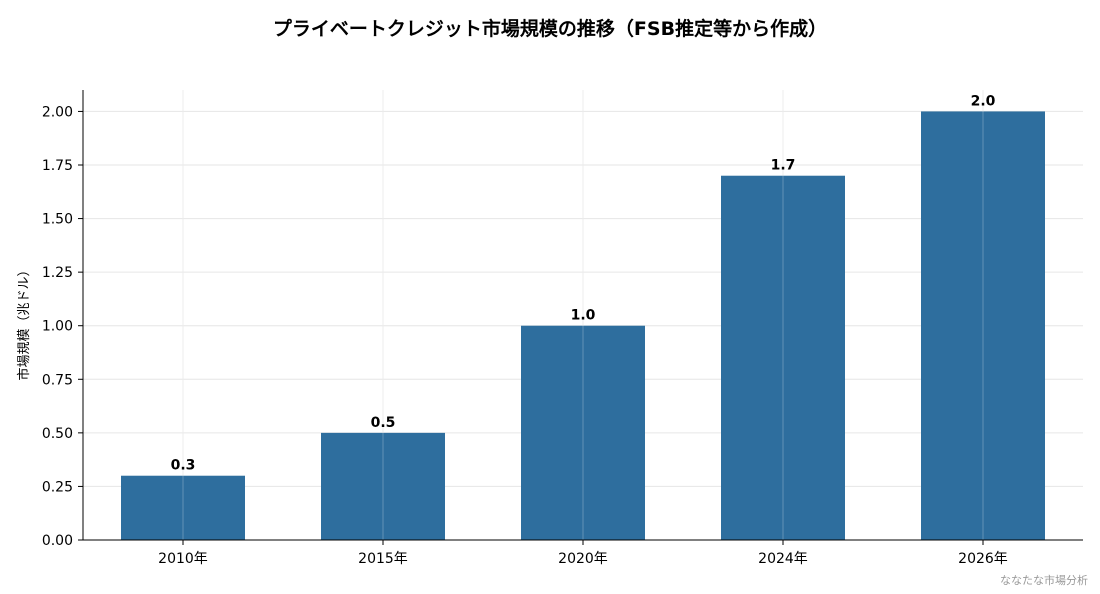 This screenshot has height=594, width=1100. Describe the element at coordinates (57, 220) in the screenshot. I see `y-tick-label: 1.50` at that location.